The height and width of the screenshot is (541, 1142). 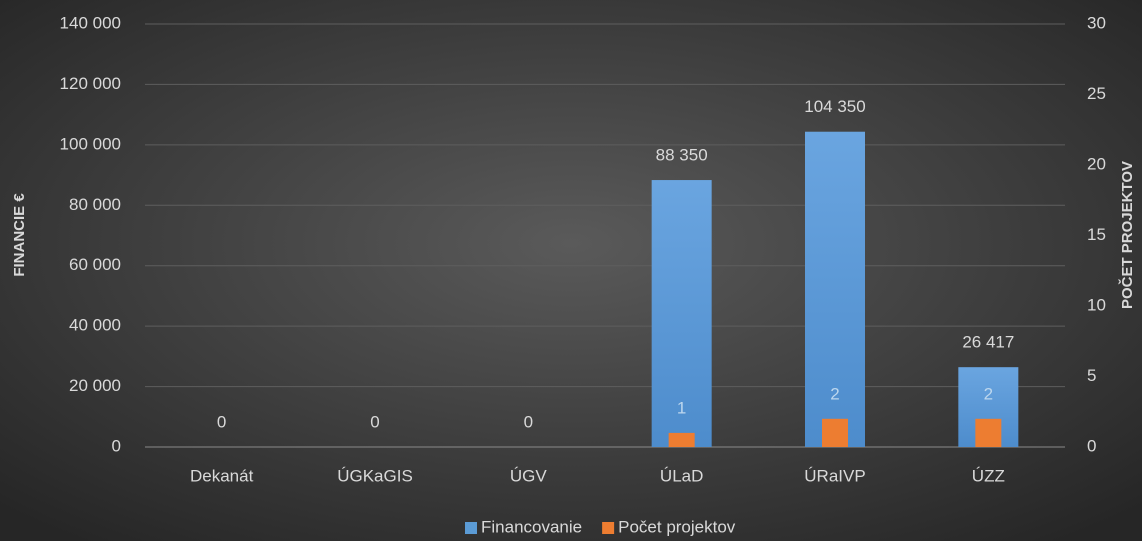 I want to click on y2-tick-label: 30, so click(x=1096, y=22).